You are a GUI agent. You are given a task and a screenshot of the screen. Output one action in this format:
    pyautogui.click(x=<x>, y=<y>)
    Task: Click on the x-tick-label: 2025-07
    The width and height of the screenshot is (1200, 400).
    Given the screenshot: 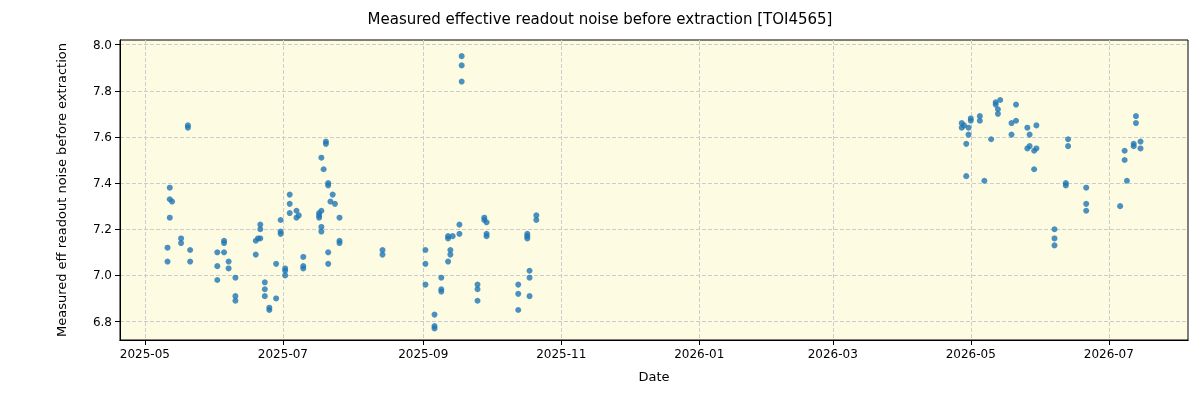 What is the action you would take?
    pyautogui.click(x=282, y=354)
    